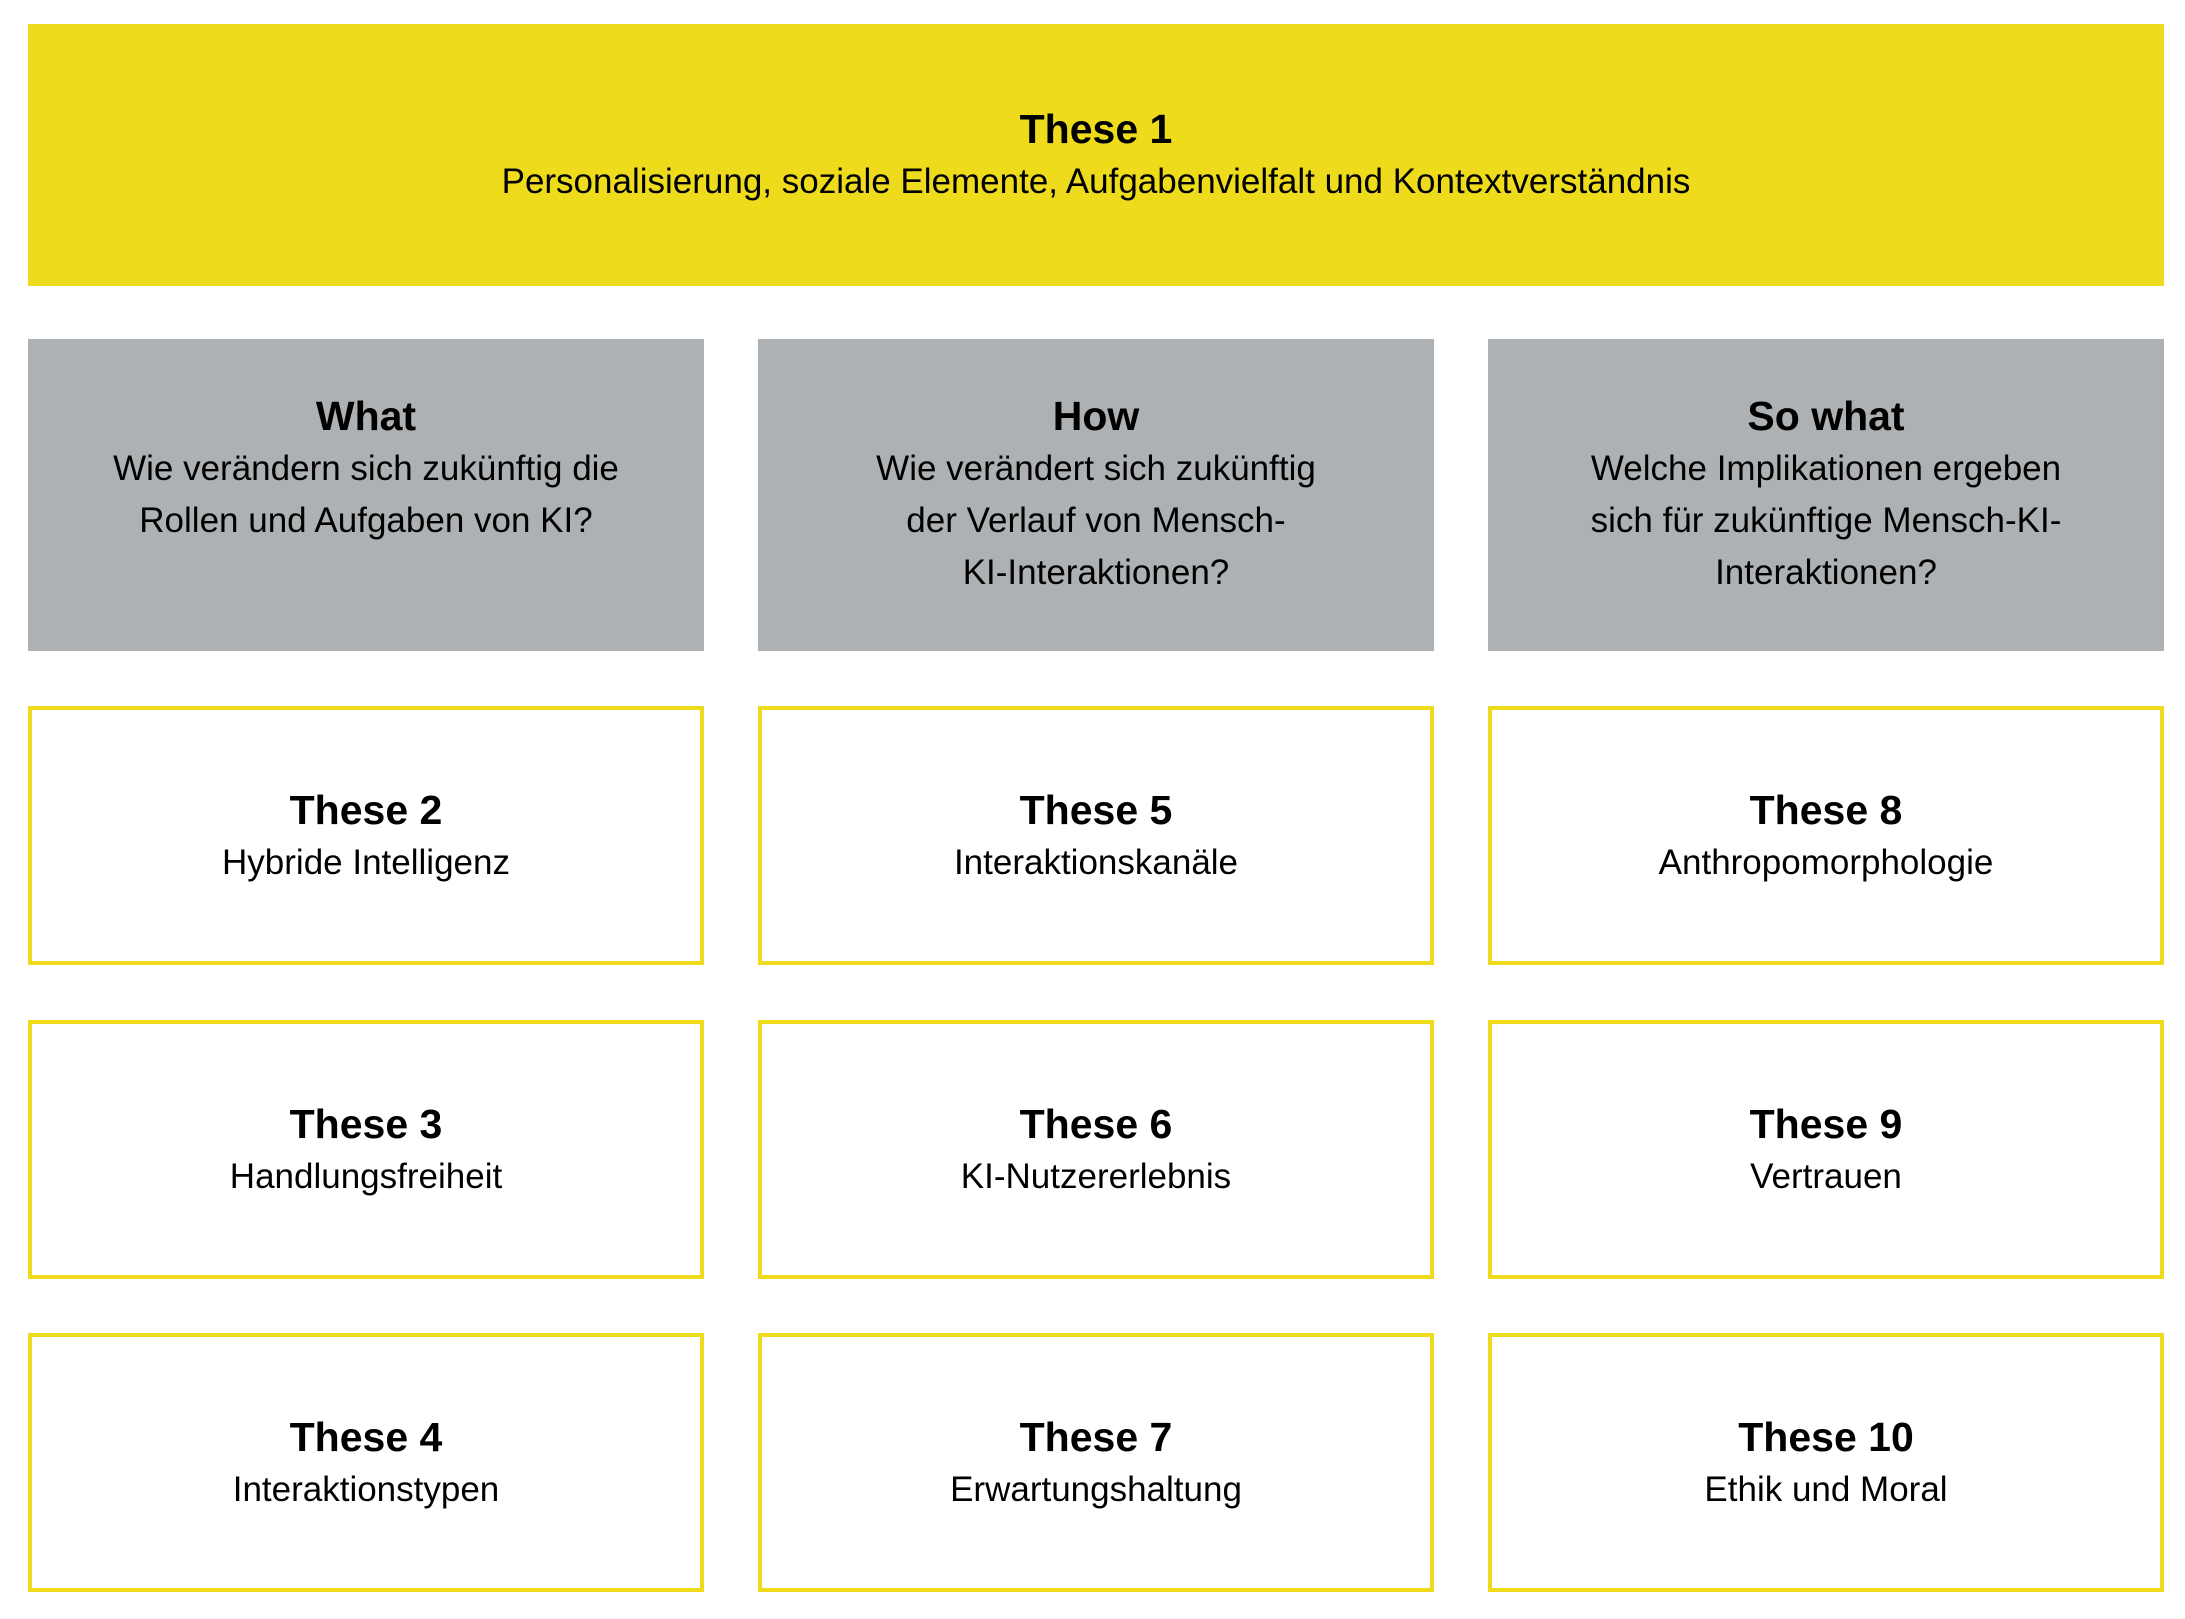 The width and height of the screenshot is (2185, 1619). Describe the element at coordinates (366, 1489) in the screenshot. I see `these-label: Interaktionstypen` at that location.